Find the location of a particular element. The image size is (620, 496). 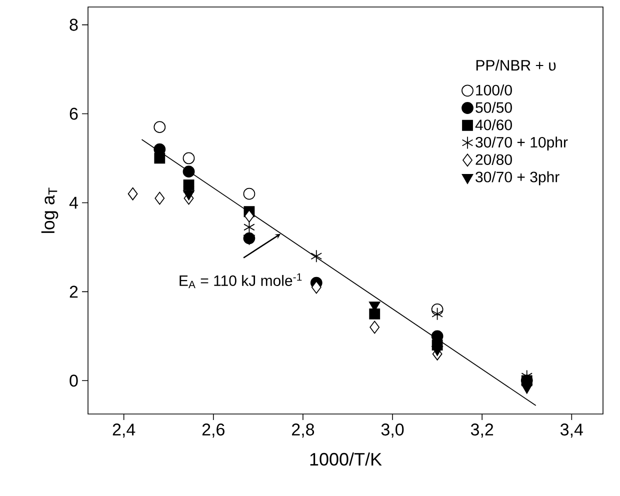

x-tick-label: 3,2 is located at coordinates (482, 431).